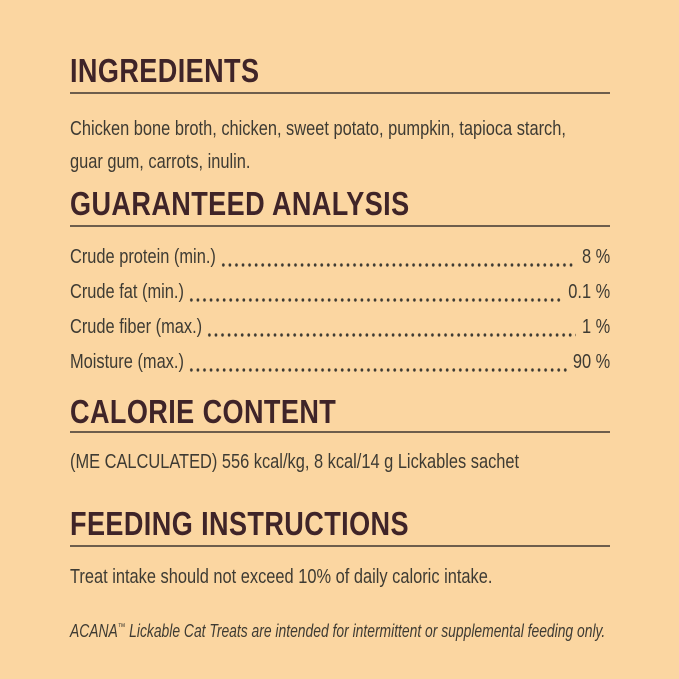 This screenshot has width=679, height=679. What do you see at coordinates (340, 93) in the screenshot?
I see `ingredients-divider` at bounding box center [340, 93].